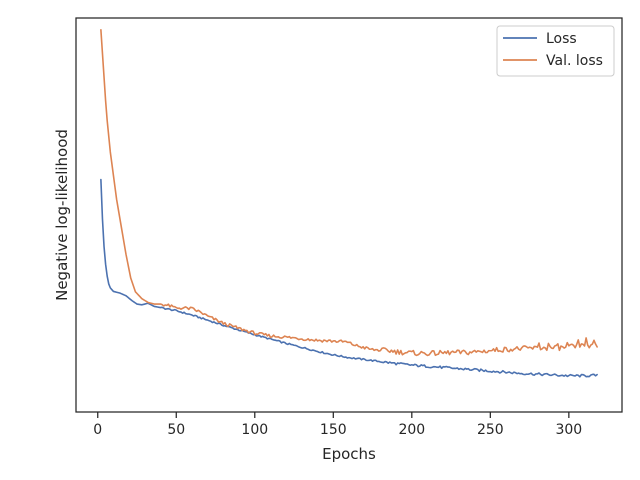  Describe the element at coordinates (349, 454) in the screenshot. I see `x-axis-label: Epochs` at that location.